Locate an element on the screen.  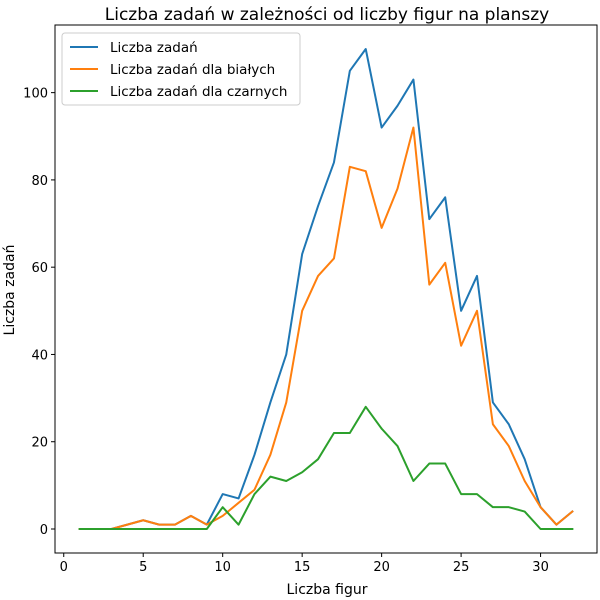
x-axis-label: Liczba figur is located at coordinates (327, 590).